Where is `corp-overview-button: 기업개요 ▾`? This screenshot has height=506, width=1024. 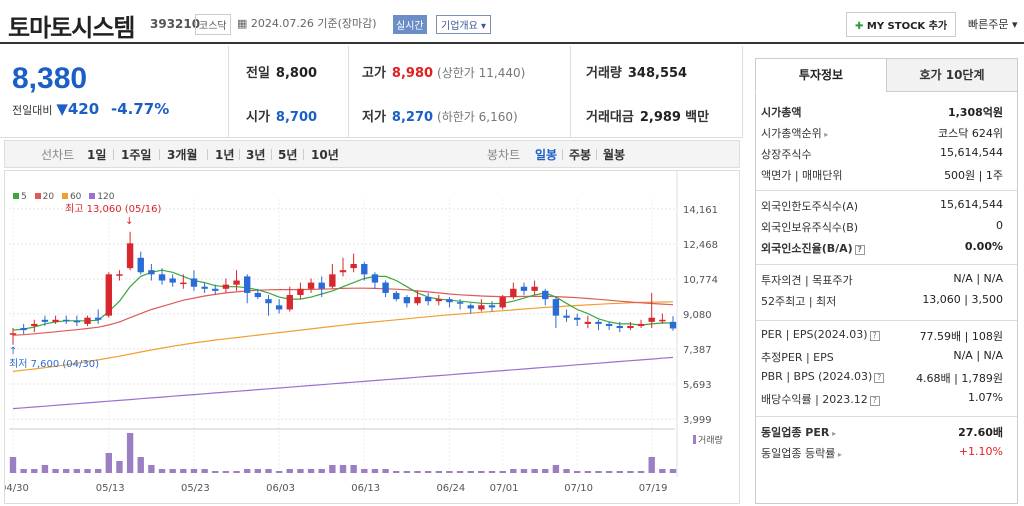
corp-overview-button: 기업개요 ▾ is located at coordinates (464, 24).